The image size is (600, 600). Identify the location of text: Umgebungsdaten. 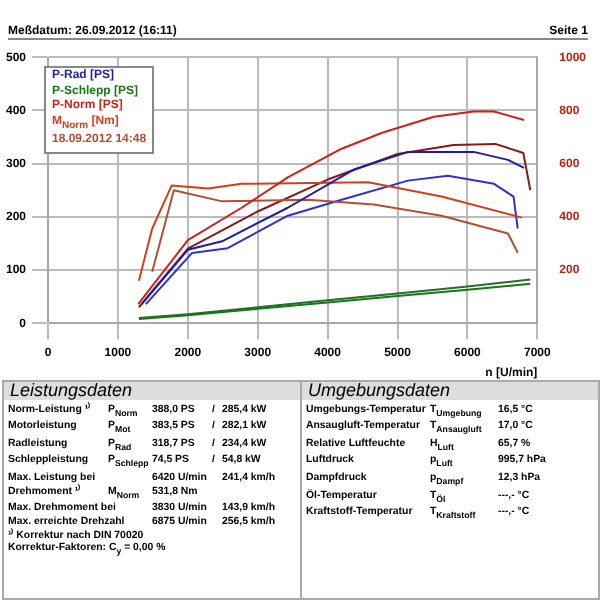
(450, 390).